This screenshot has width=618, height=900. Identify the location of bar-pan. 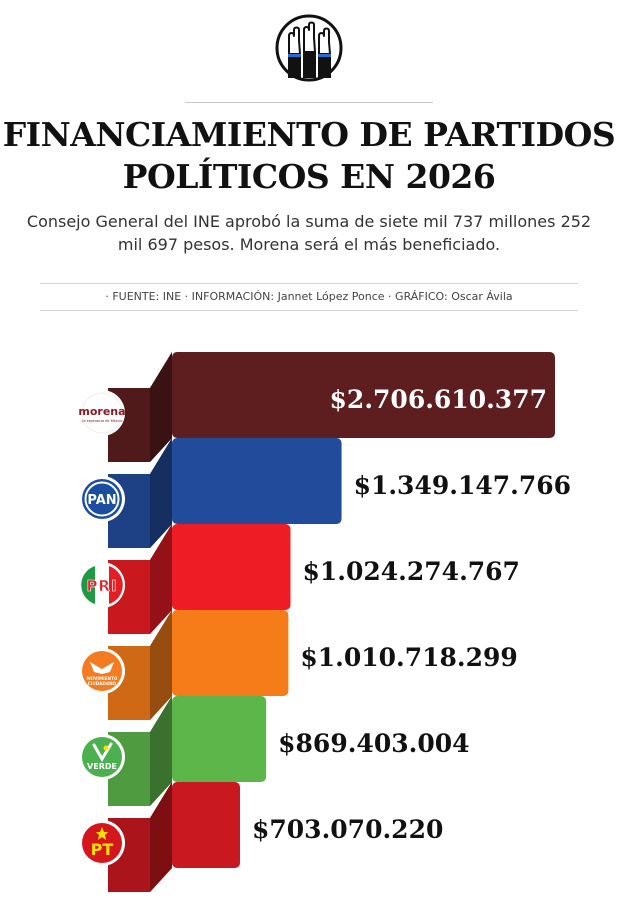
(225, 493).